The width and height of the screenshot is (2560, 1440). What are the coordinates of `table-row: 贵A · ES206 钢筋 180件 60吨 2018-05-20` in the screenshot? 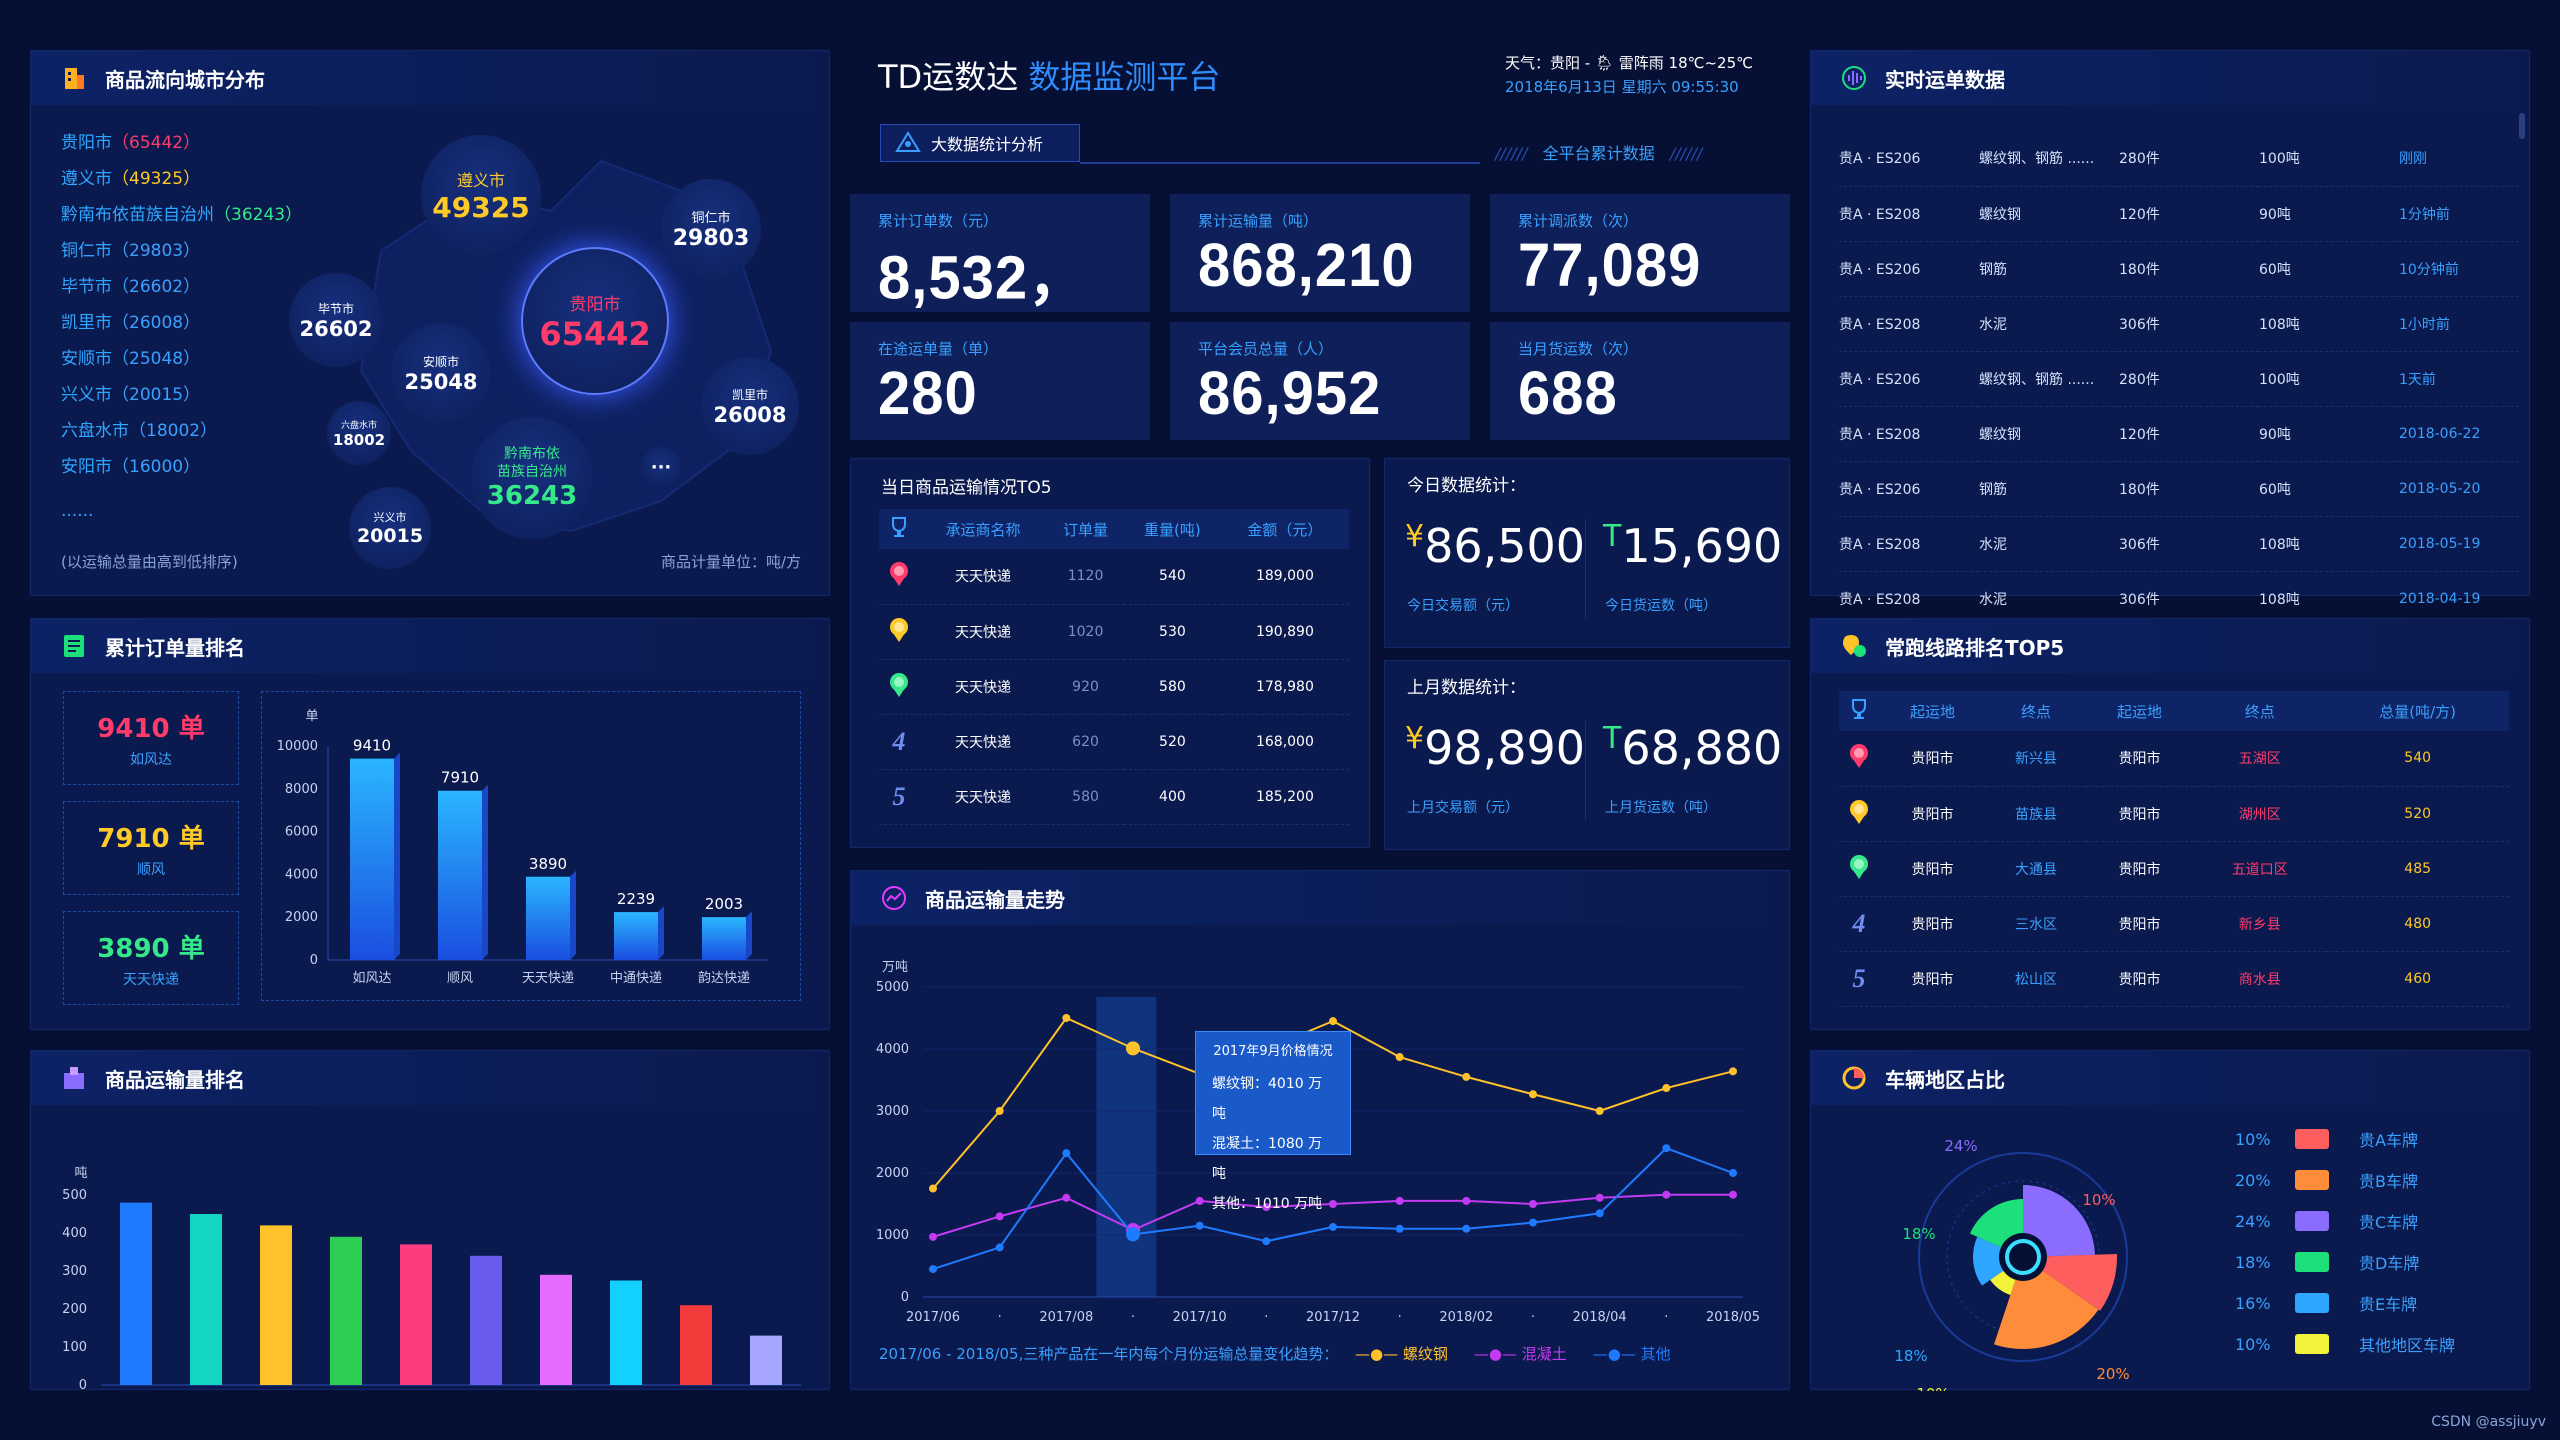 It's located at (2179, 489).